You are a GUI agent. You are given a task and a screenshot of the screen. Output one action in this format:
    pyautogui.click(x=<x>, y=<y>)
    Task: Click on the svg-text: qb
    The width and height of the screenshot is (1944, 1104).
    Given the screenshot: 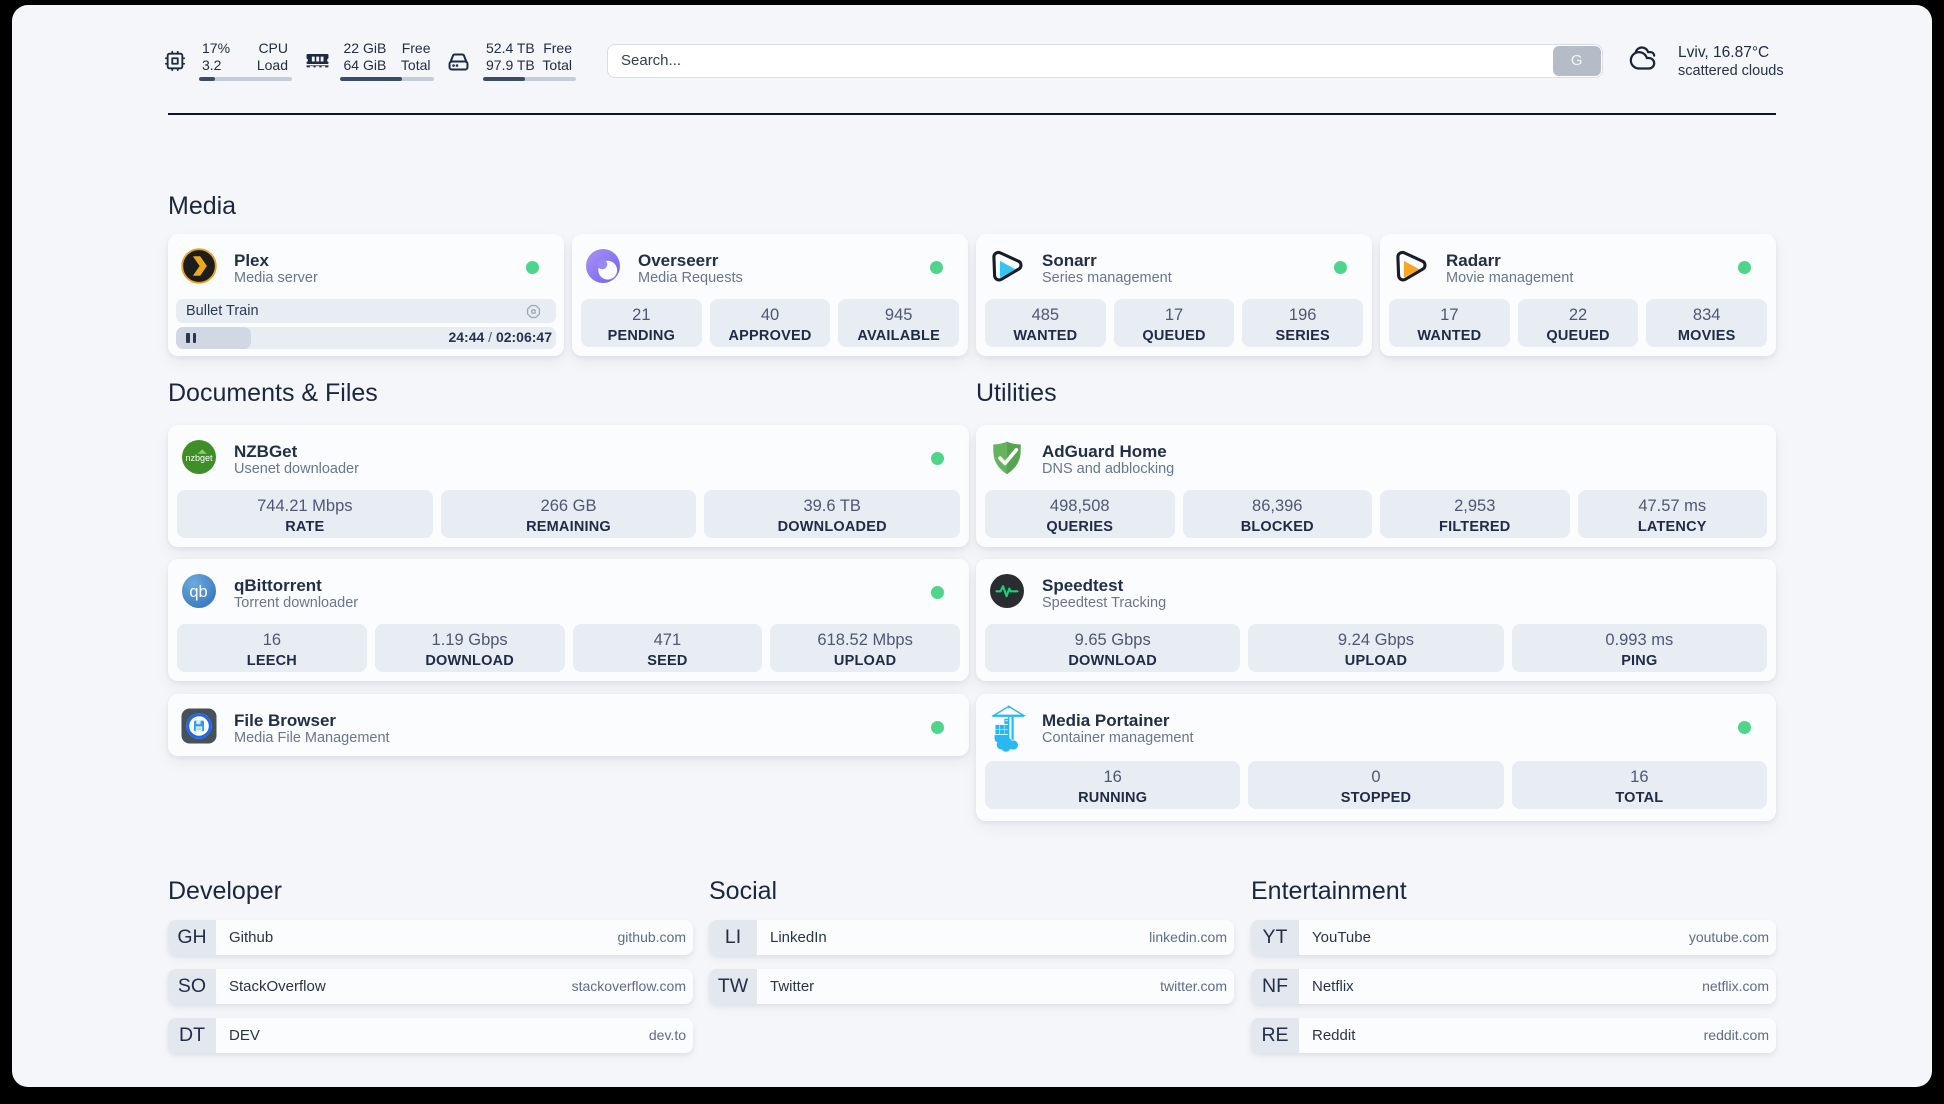 What is the action you would take?
    pyautogui.click(x=198, y=592)
    